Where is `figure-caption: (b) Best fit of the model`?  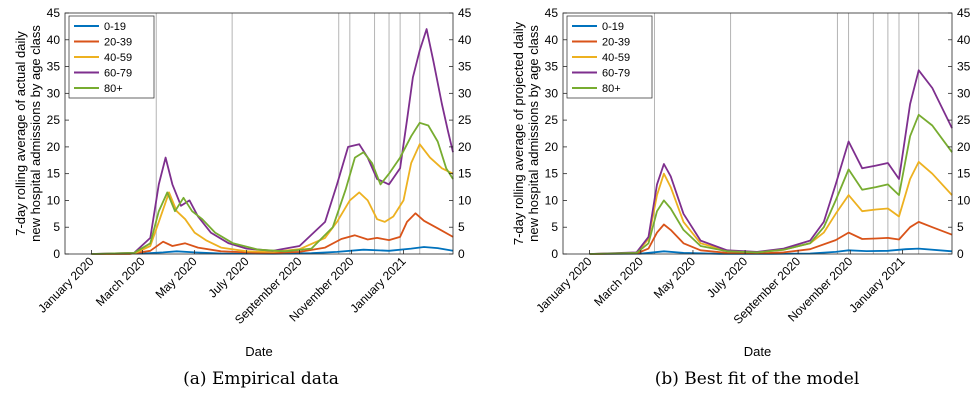 figure-caption: (b) Best fit of the model is located at coordinates (757, 379).